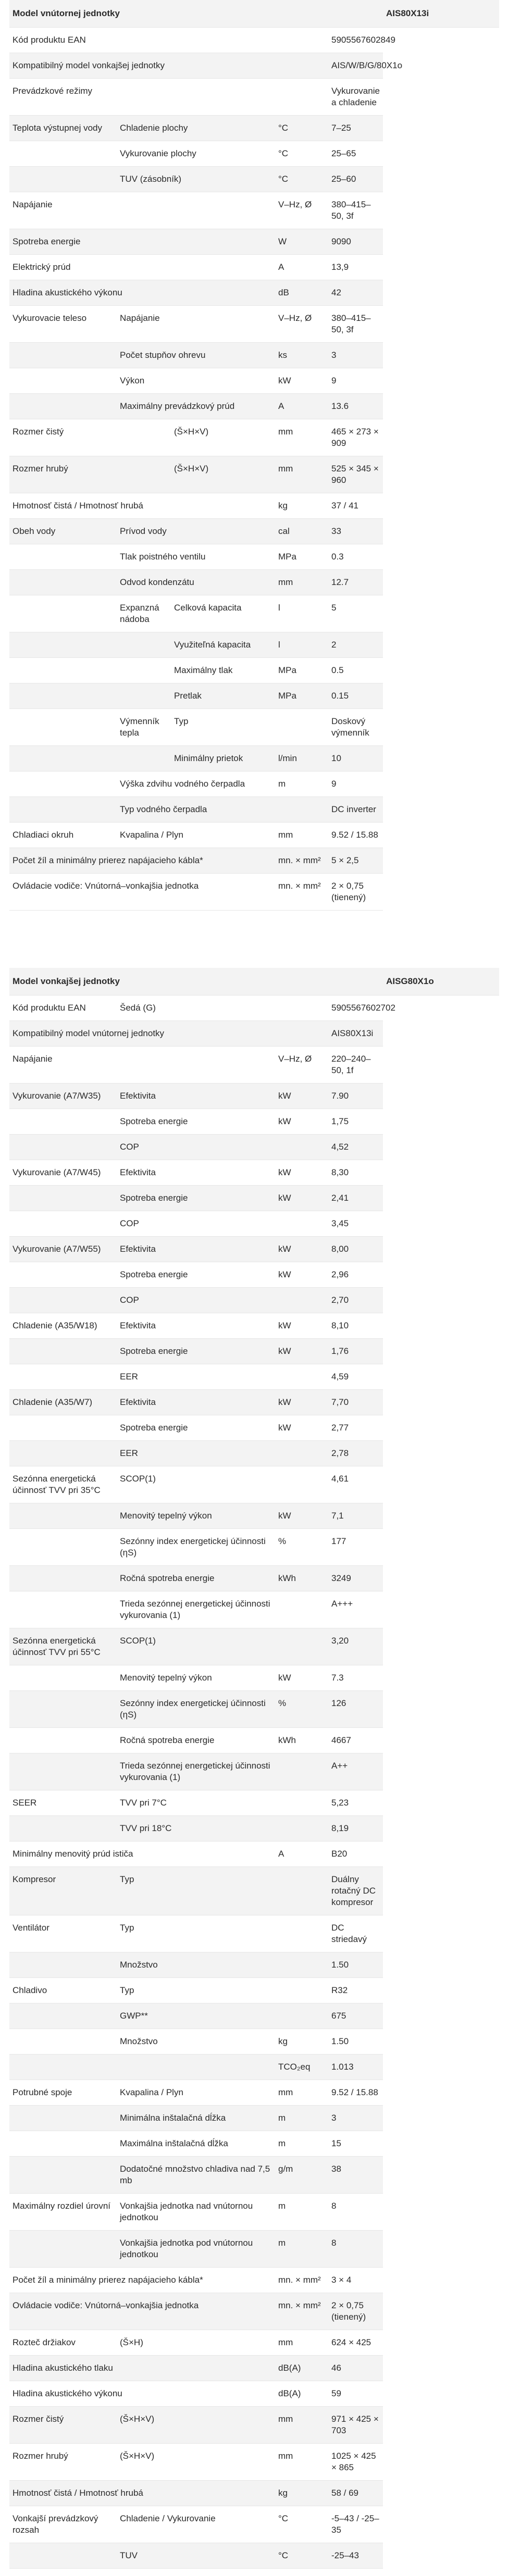 The width and height of the screenshot is (508, 2576). Describe the element at coordinates (254, 613) in the screenshot. I see `spec-row: Expanzná nádoba Celková kapacita l 5` at that location.